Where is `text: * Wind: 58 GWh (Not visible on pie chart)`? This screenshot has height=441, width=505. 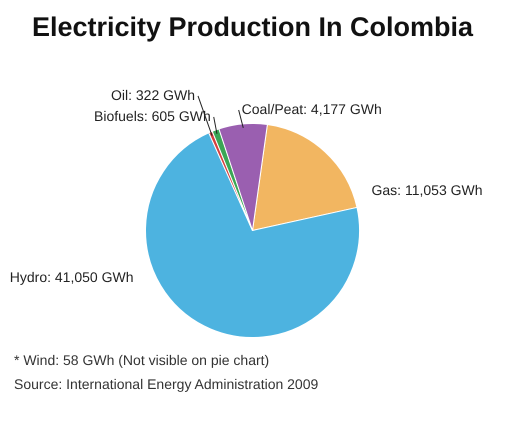 text: * Wind: 58 GWh (Not visible on pie chart) is located at coordinates (142, 360).